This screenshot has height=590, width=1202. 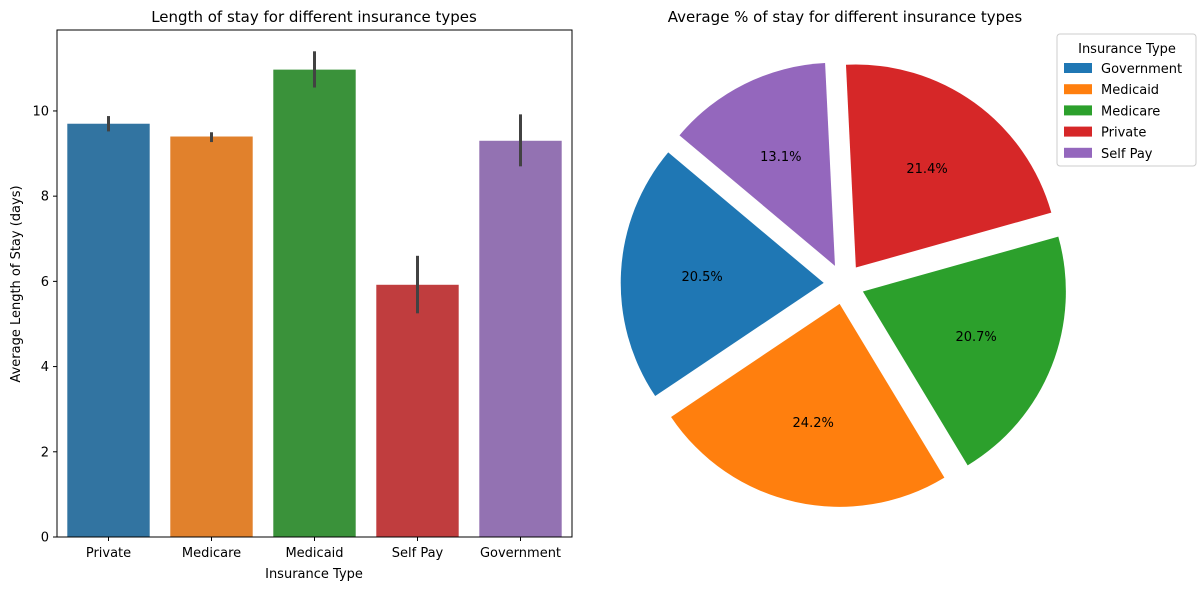 I want to click on pie-slice-label: 20.5%, so click(x=701, y=277).